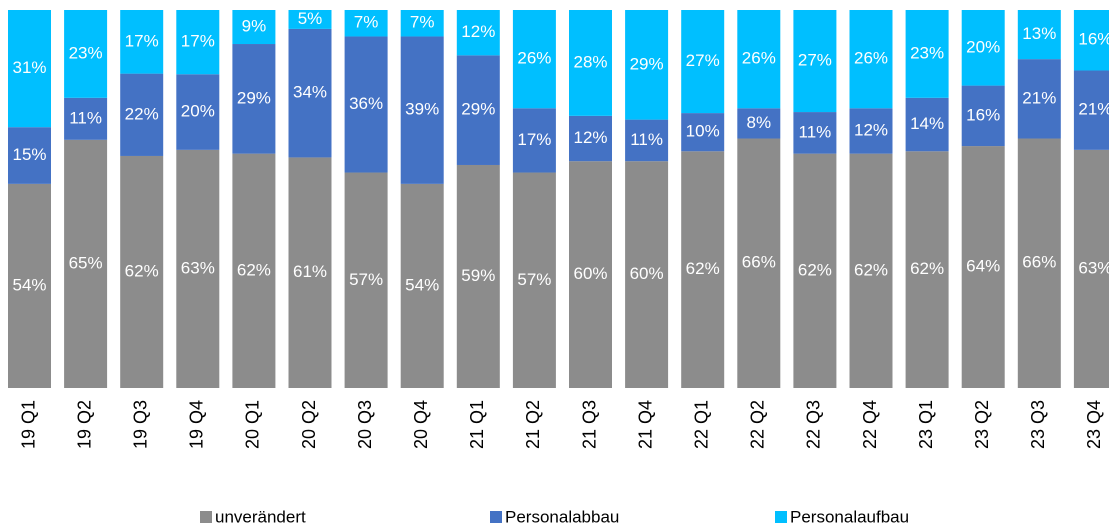  What do you see at coordinates (759, 262) in the screenshot?
I see `data-label: 66%` at bounding box center [759, 262].